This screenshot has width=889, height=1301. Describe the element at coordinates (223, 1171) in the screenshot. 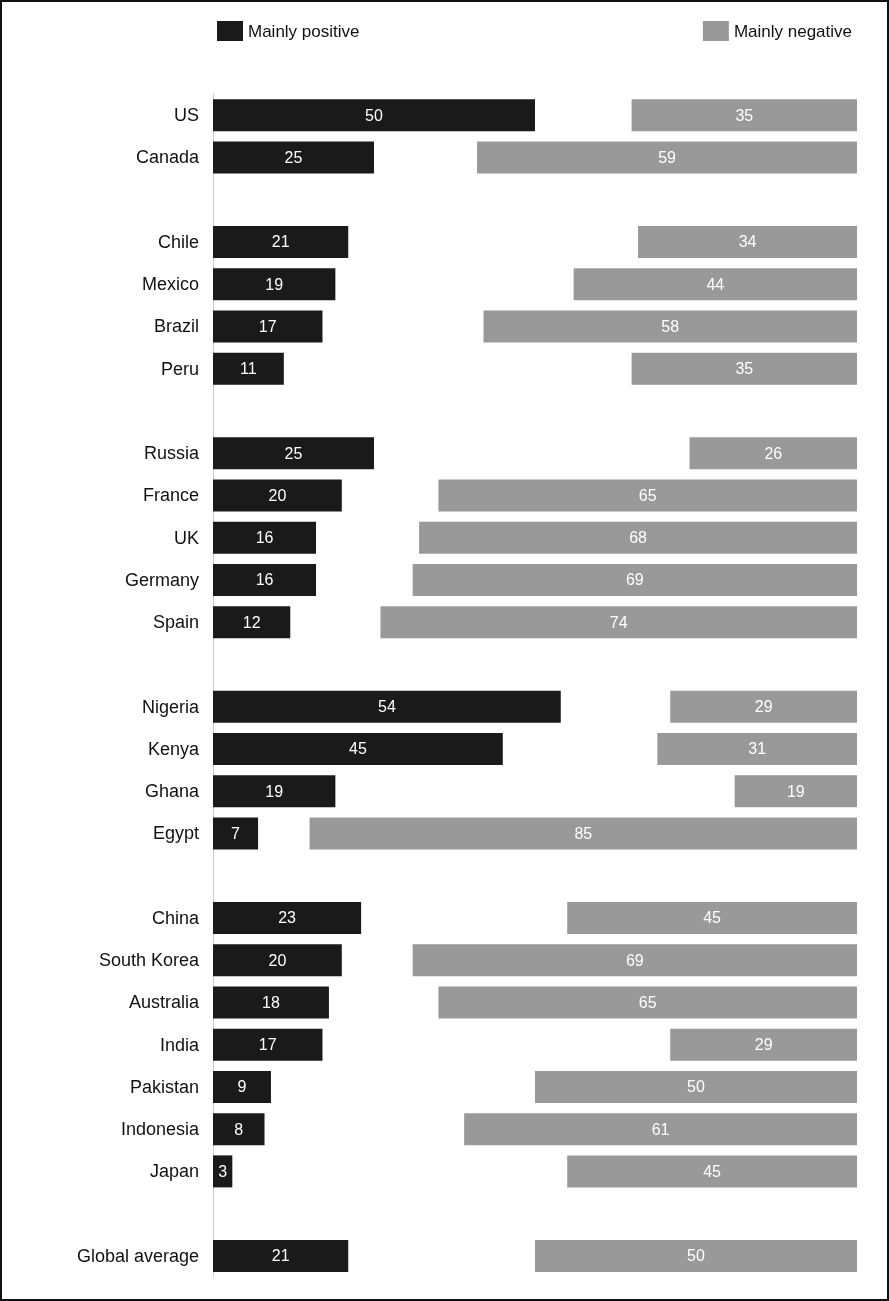

I see `data-label: 3` at that location.